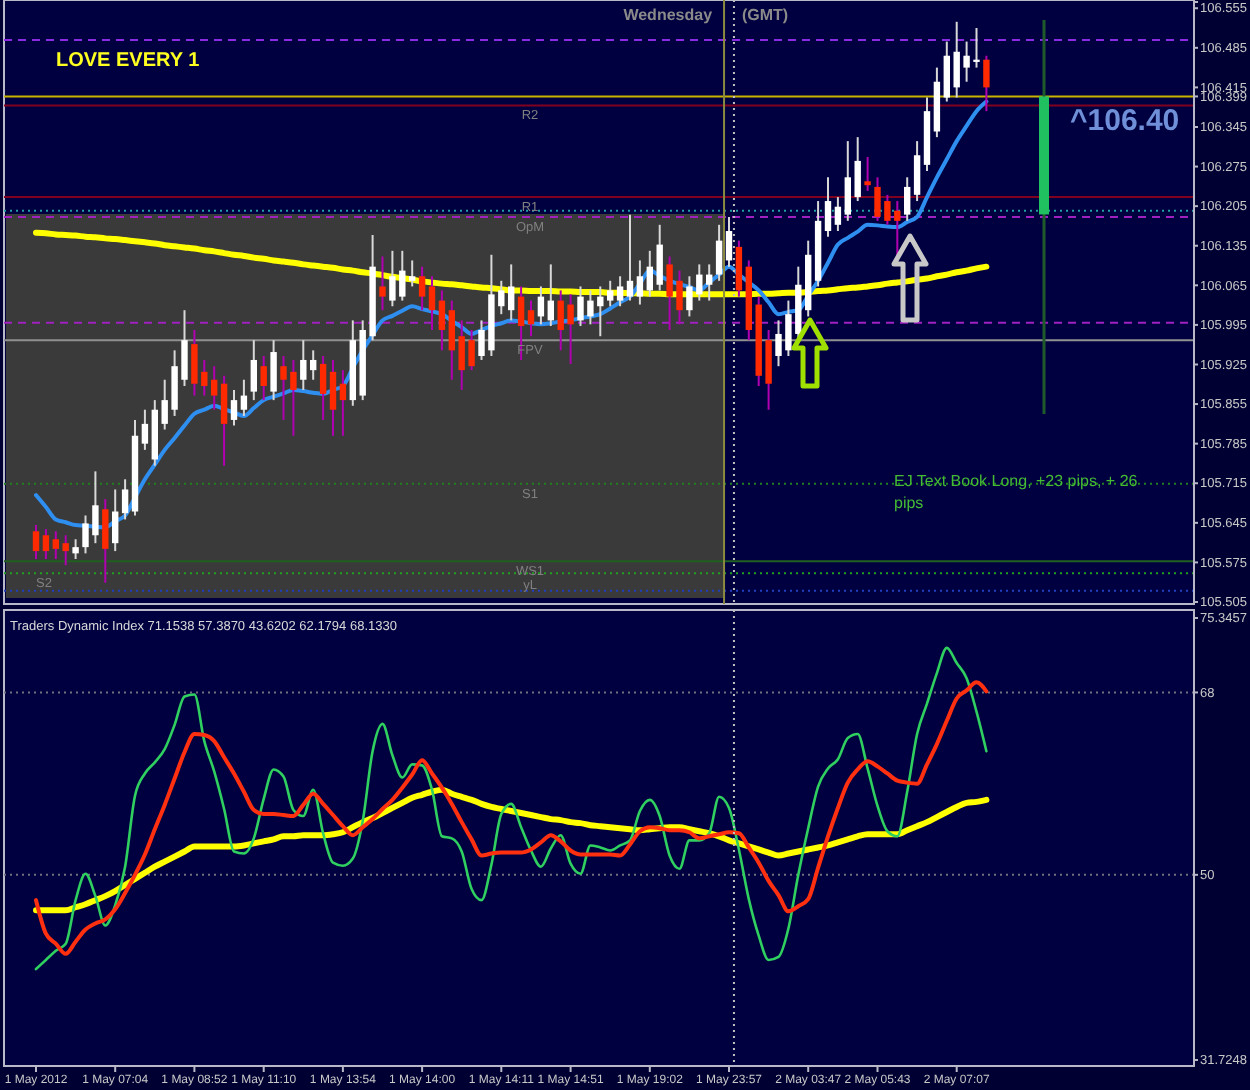  What do you see at coordinates (1125, 121) in the screenshot?
I see `annotation: ^106.40` at bounding box center [1125, 121].